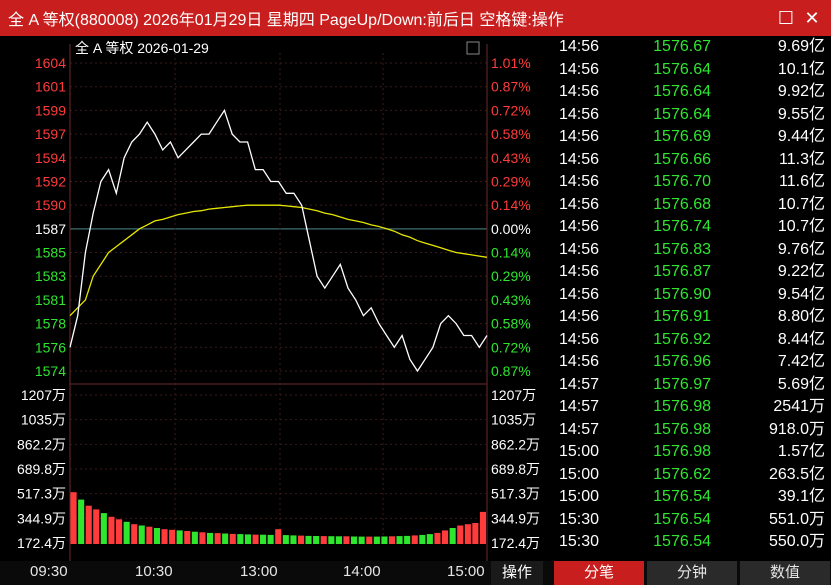 The height and width of the screenshot is (585, 831). What do you see at coordinates (682, 226) in the screenshot?
I see `tick-price: 1576.74` at bounding box center [682, 226].